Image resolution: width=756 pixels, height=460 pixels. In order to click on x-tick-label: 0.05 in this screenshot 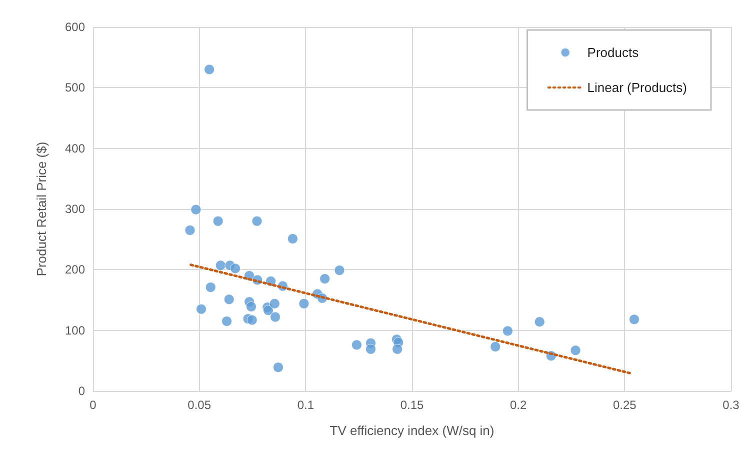, I will do `click(200, 405)`.